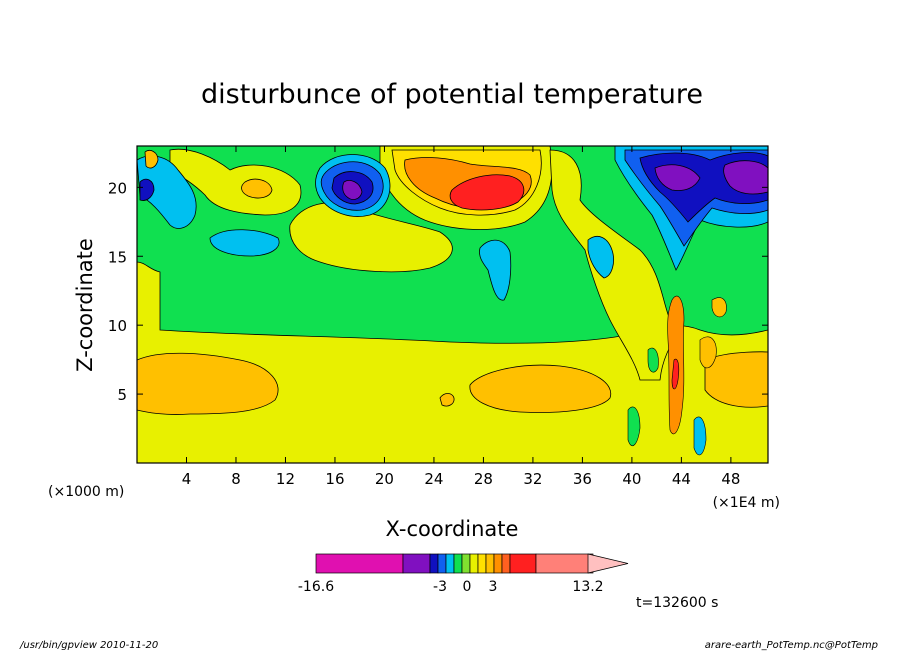  What do you see at coordinates (582, 479) in the screenshot?
I see `x-tick-label: 36` at bounding box center [582, 479].